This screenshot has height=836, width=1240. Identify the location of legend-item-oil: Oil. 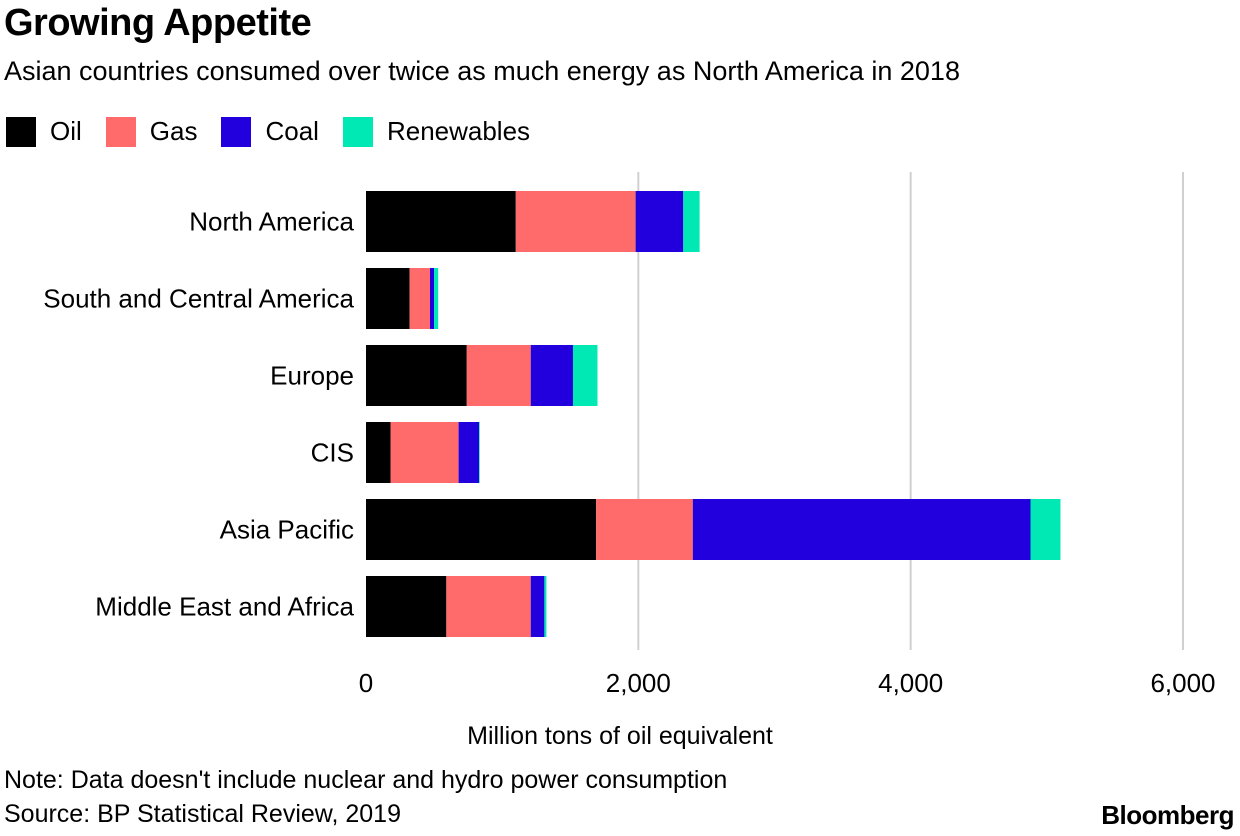
(44, 131).